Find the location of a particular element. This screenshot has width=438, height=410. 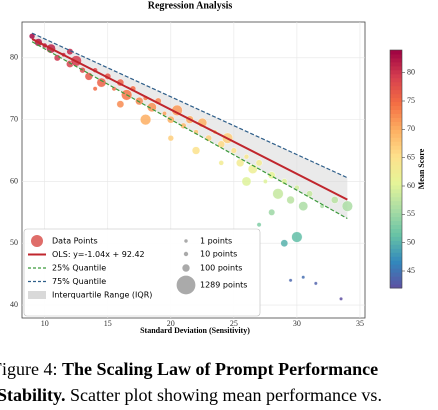

y-tick-label: 80 is located at coordinates (14, 57).